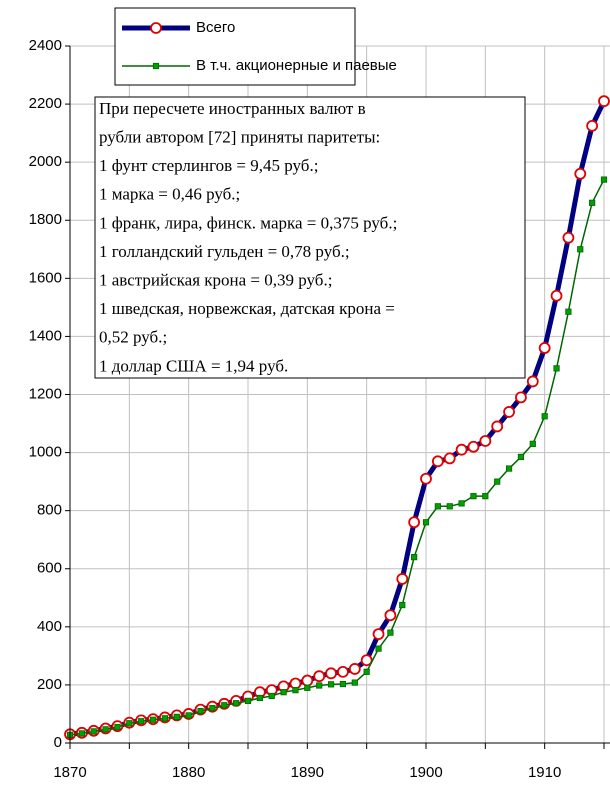  I want to click on annotation-line: рубли автором [72] приняты паритеты:, so click(239, 137).